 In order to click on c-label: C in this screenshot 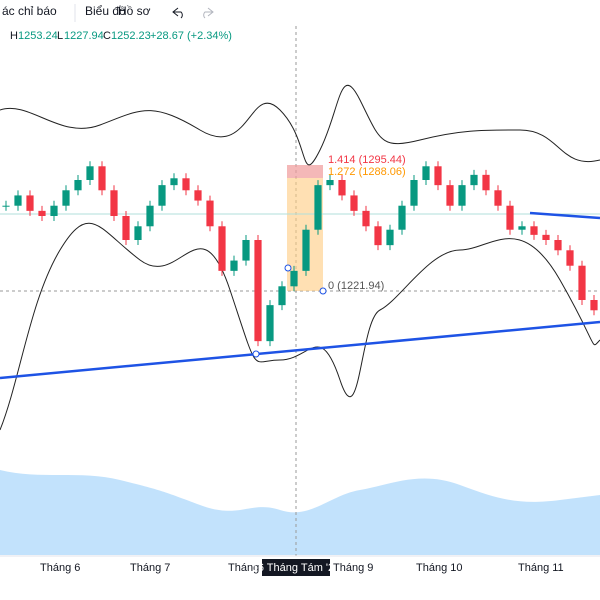, I will do `click(107, 36)`.